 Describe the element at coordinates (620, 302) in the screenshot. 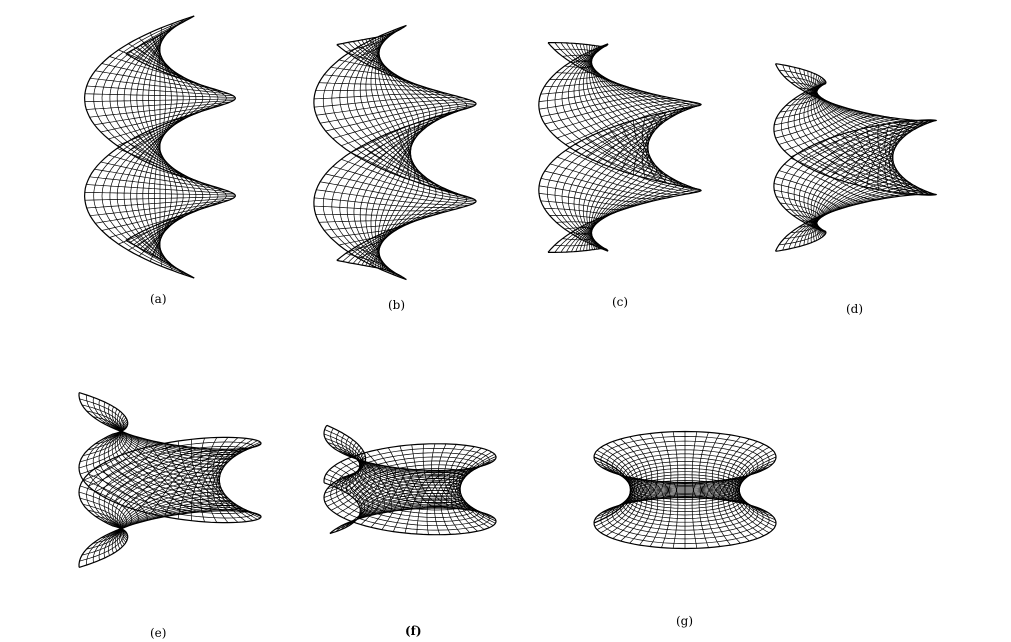

I see `caption-c: (c)` at that location.